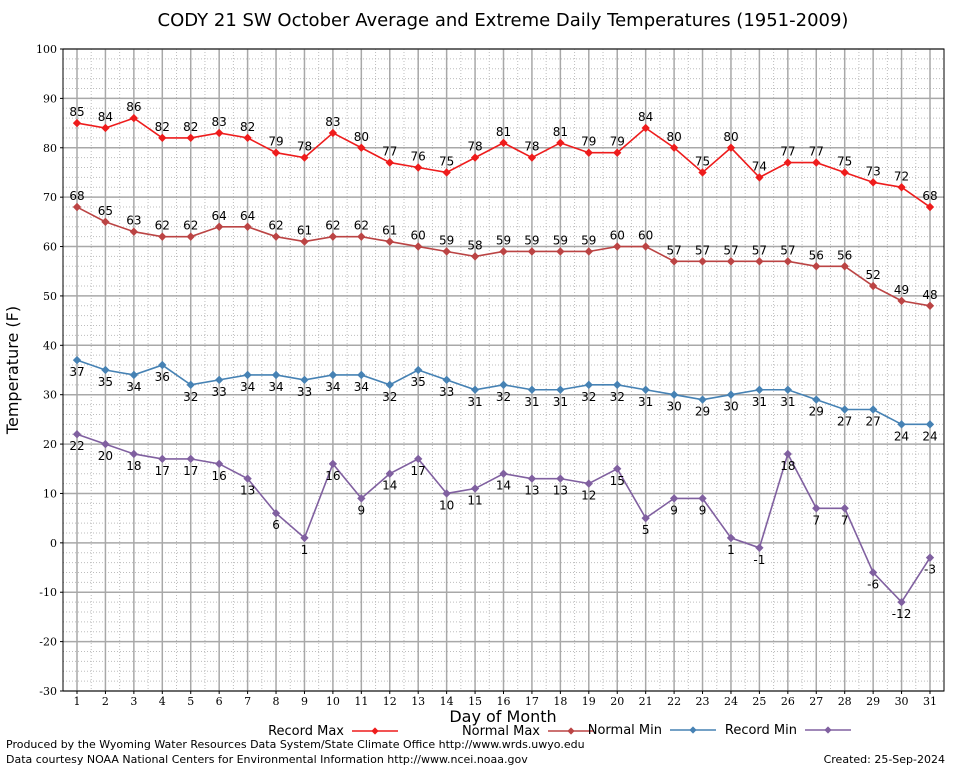  Describe the element at coordinates (571, 731) in the screenshot. I see `legend-marker-normal-max` at that location.